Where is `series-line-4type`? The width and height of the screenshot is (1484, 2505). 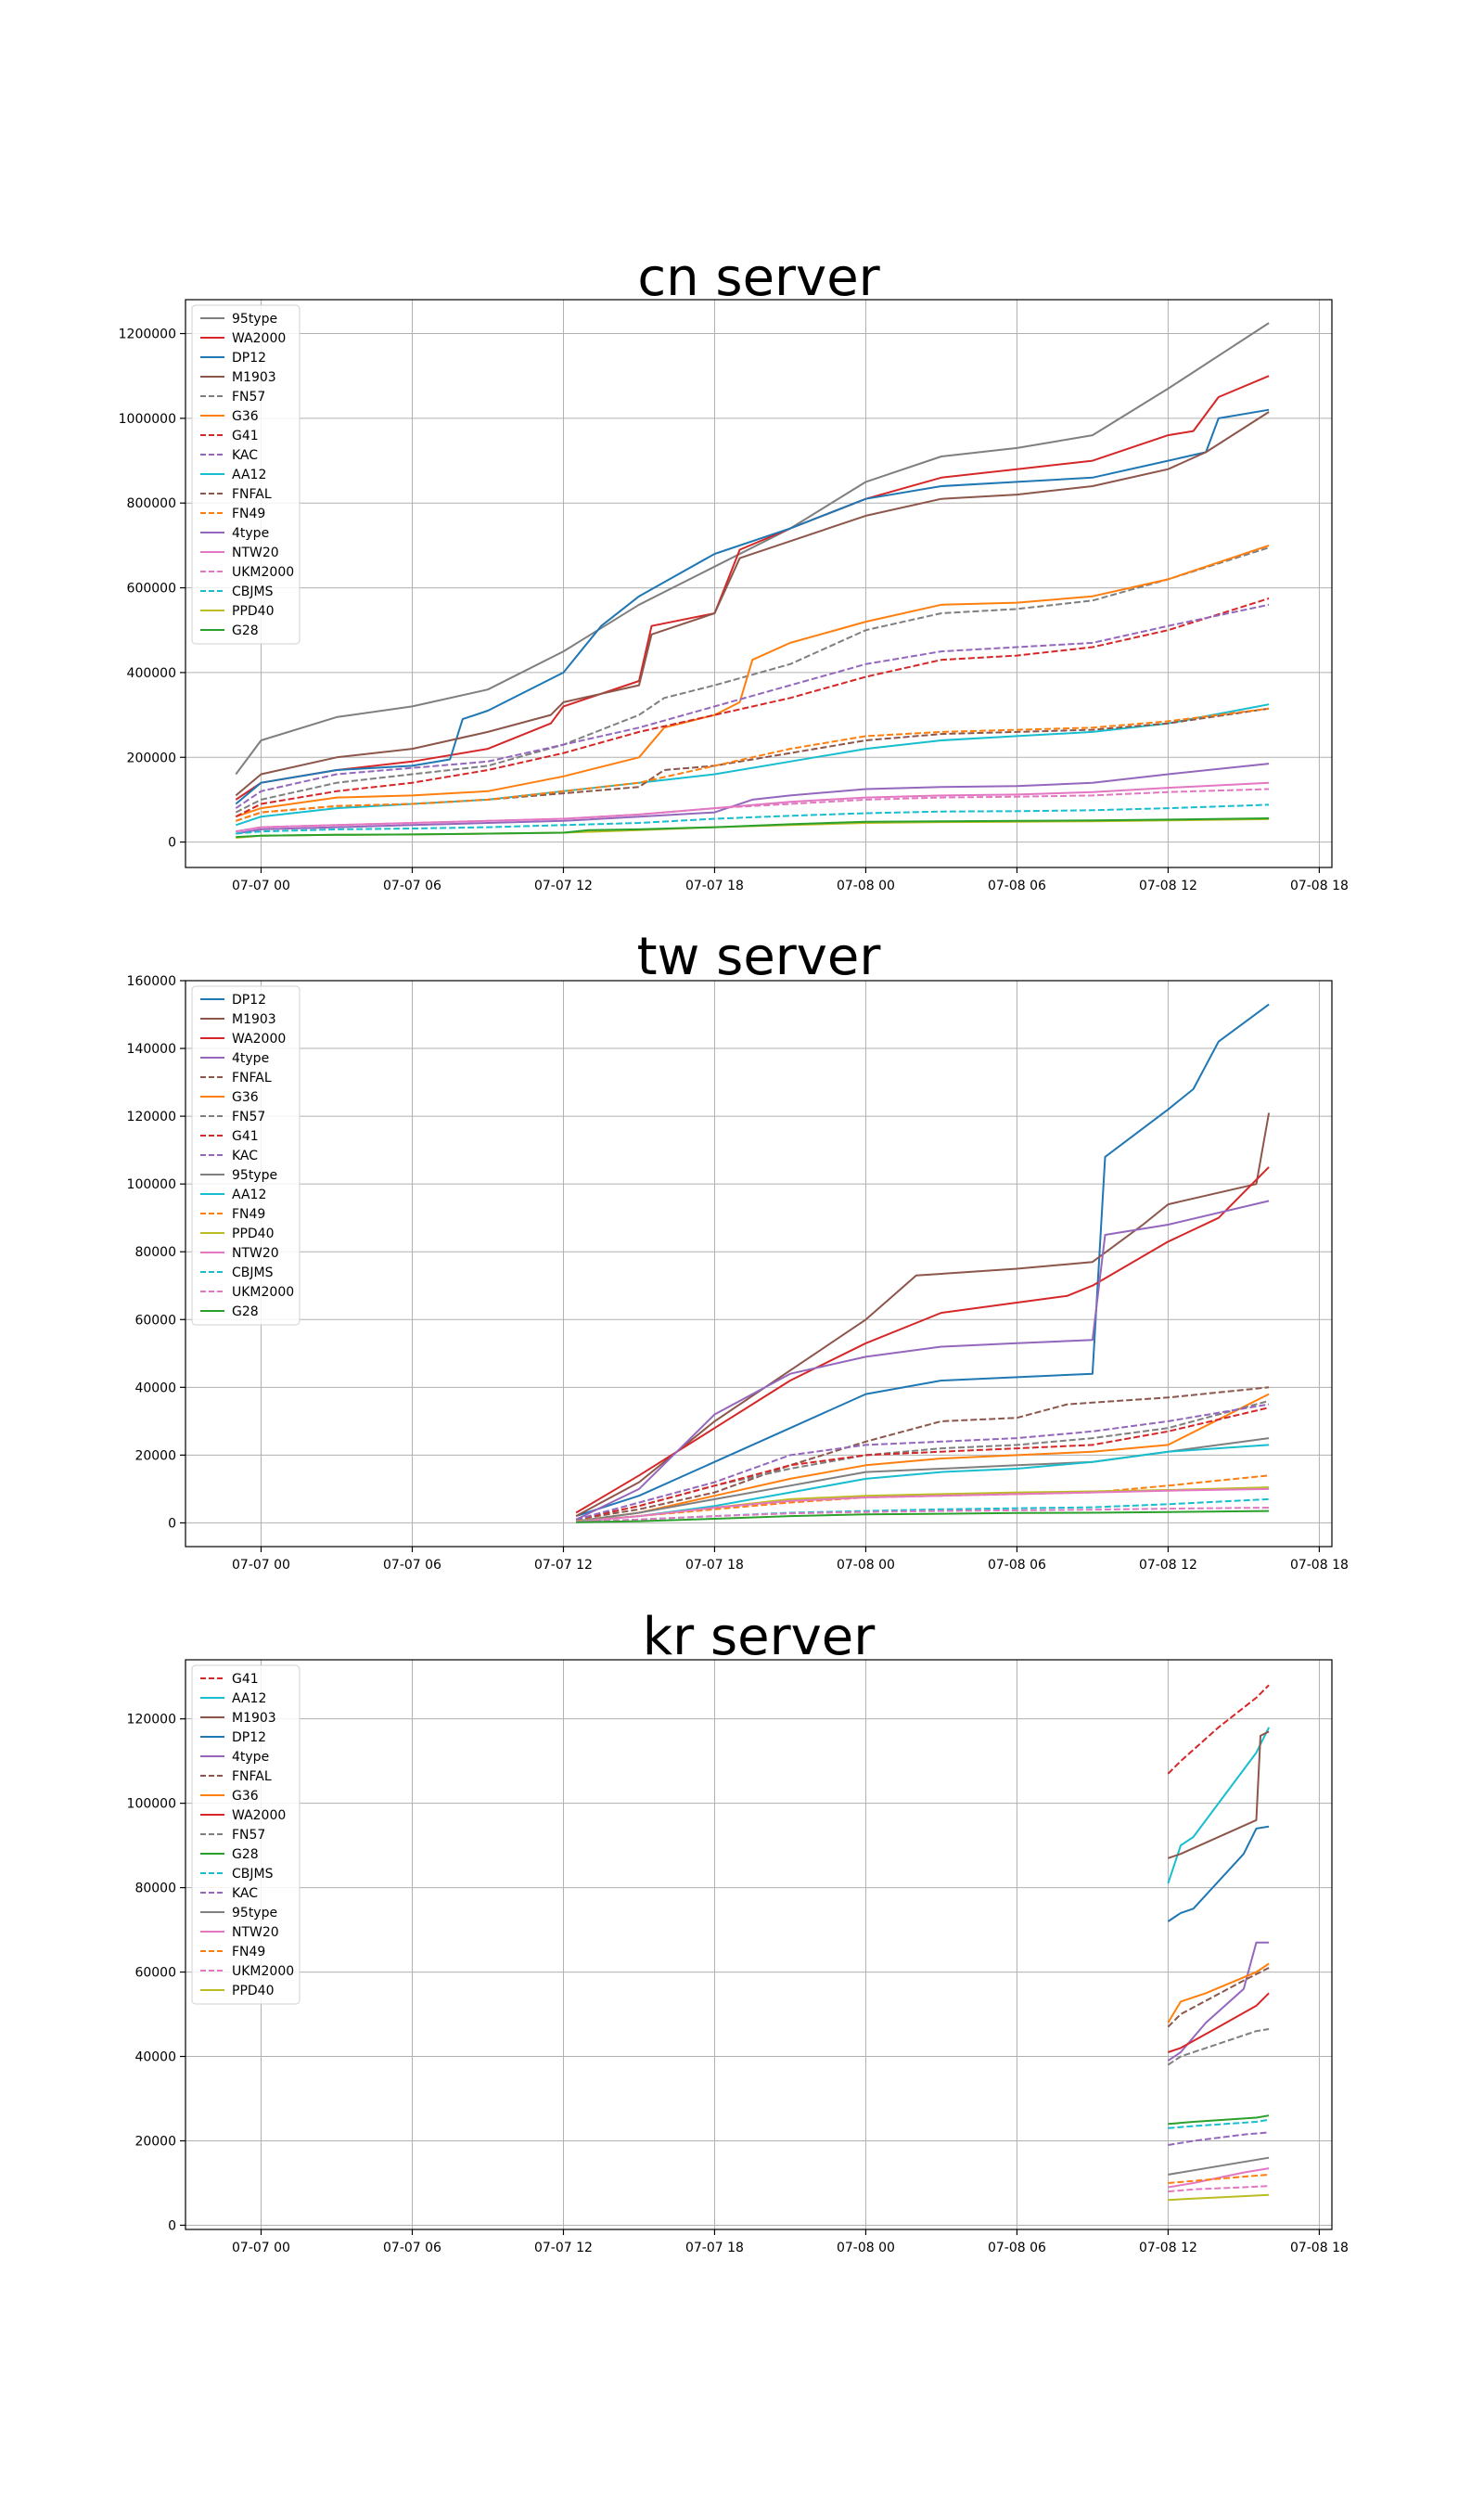
series-line-4type is located at coordinates (1218, 2002).